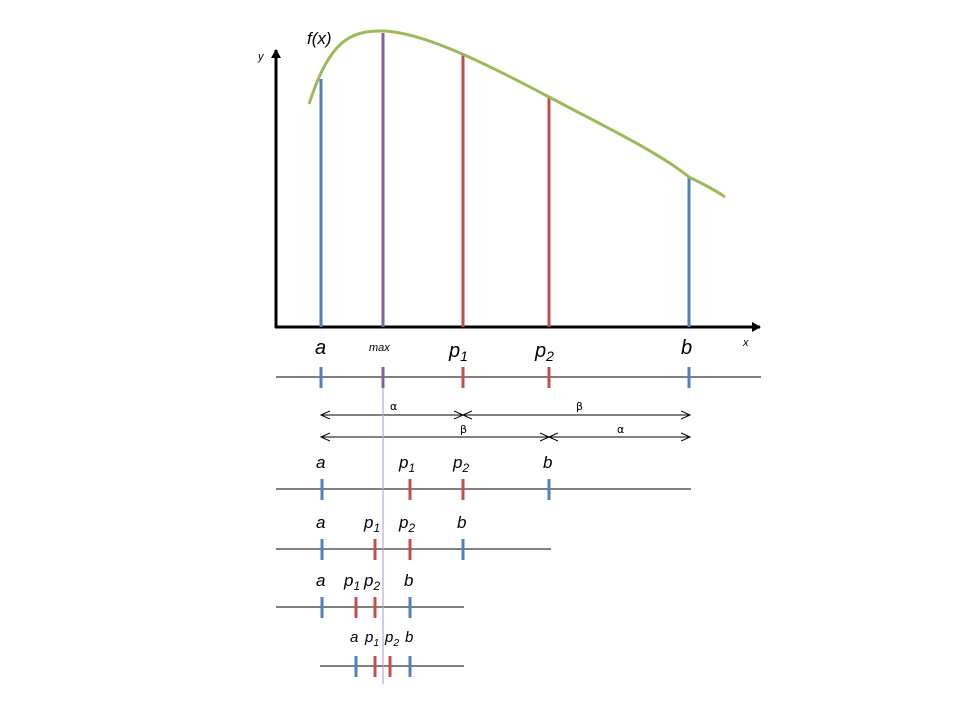  Describe the element at coordinates (320, 348) in the screenshot. I see `label-a: a` at that location.